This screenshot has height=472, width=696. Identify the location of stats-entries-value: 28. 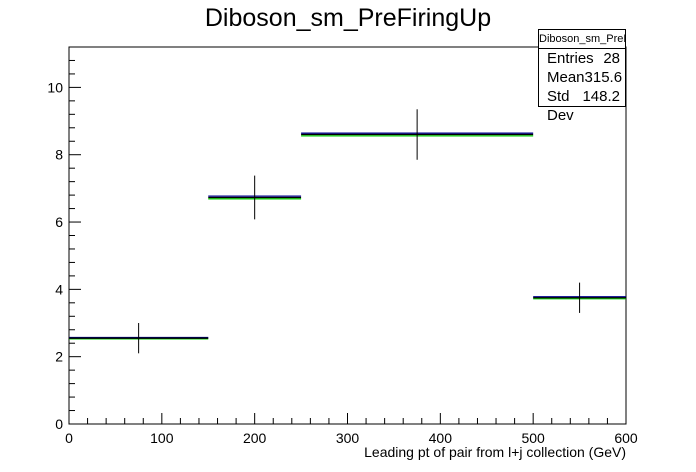
(611, 58).